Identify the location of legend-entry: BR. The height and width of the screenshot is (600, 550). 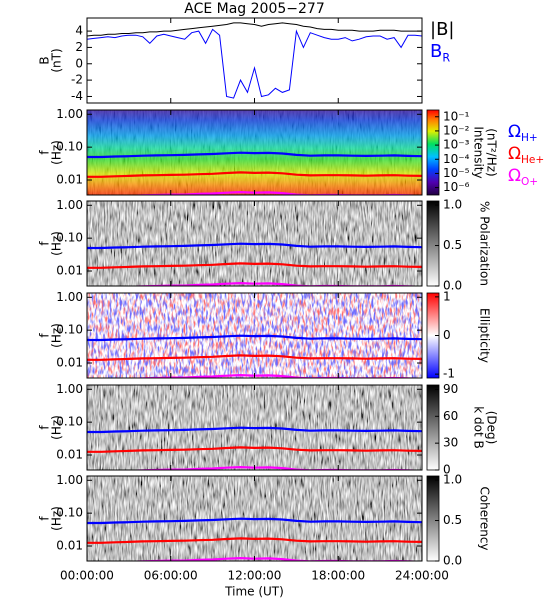
(440, 52).